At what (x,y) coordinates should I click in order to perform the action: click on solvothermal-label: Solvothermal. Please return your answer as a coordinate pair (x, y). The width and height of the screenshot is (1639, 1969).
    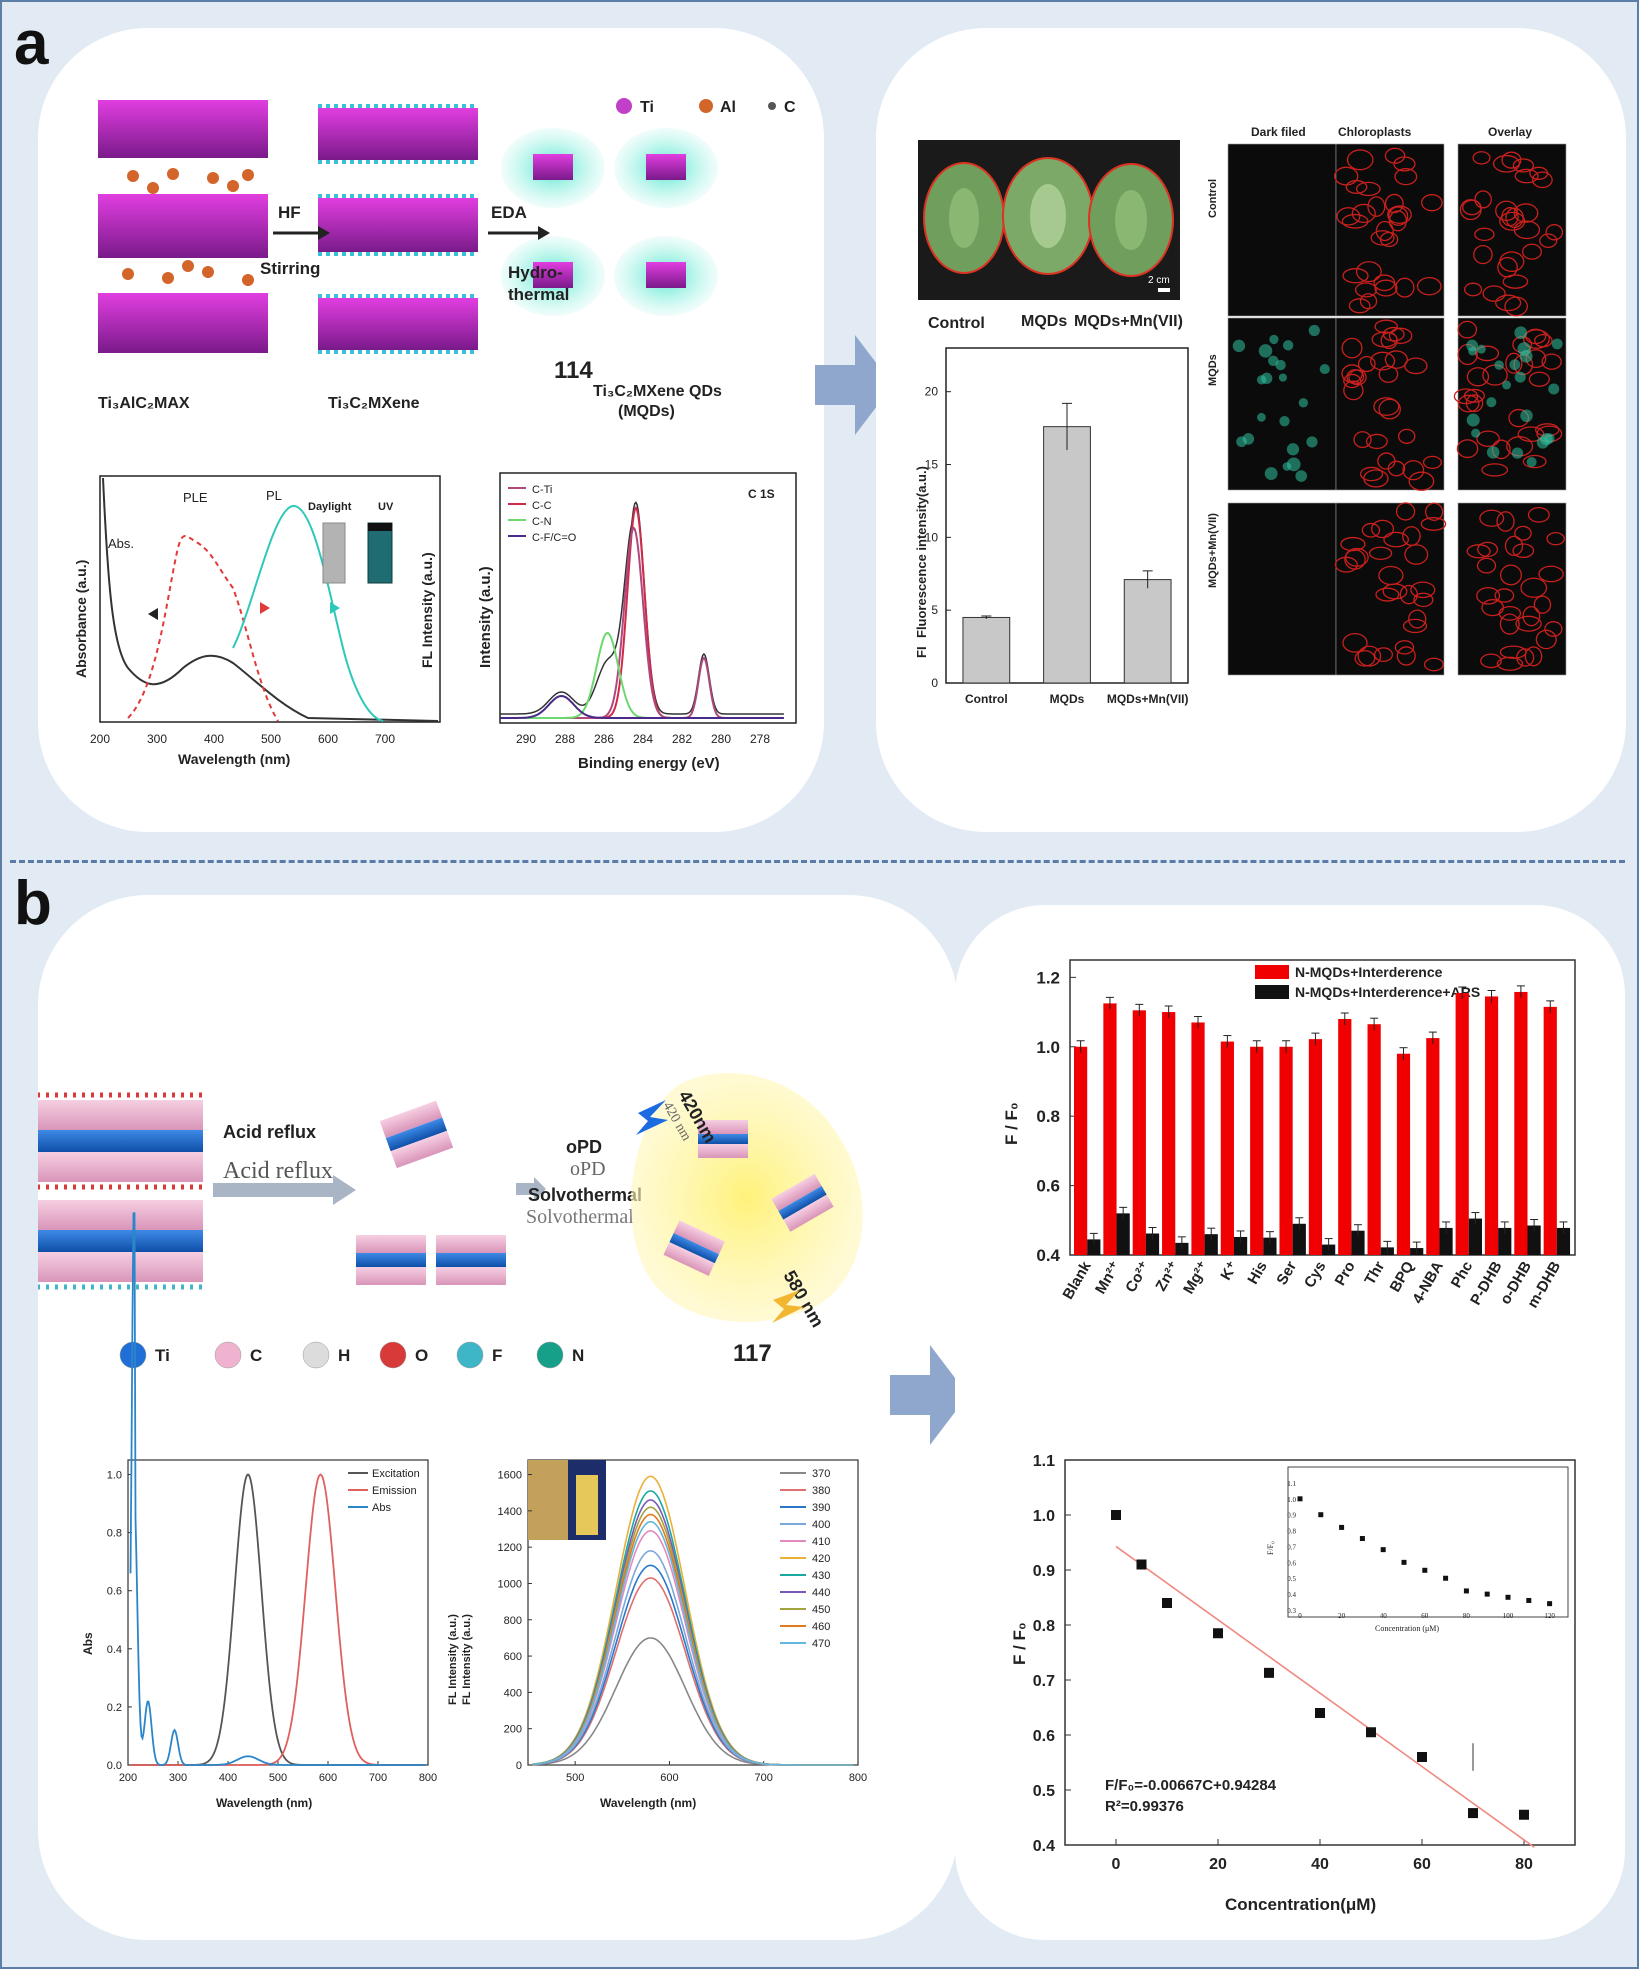
    Looking at the image, I should click on (585, 1195).